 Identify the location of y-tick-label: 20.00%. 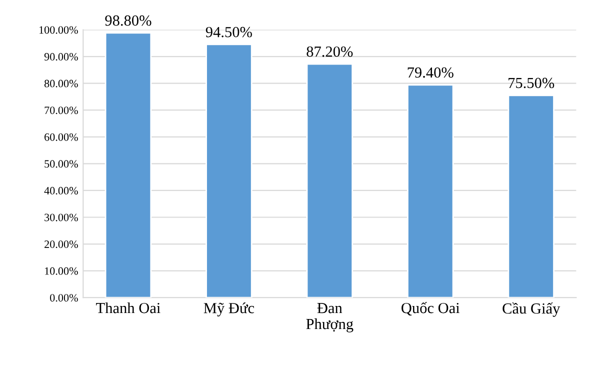
(61, 244).